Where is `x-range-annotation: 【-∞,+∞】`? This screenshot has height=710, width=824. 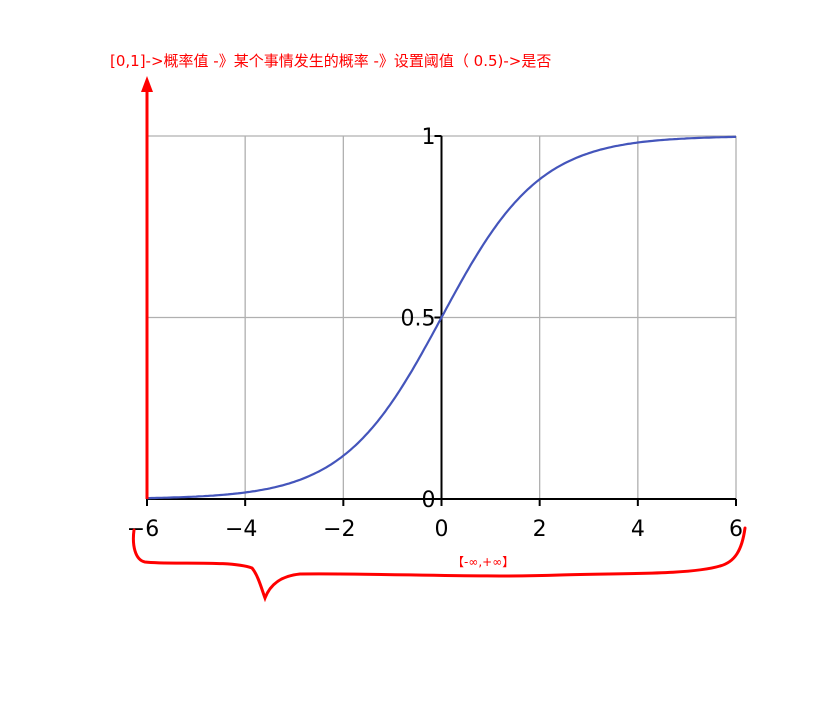 x-range-annotation: 【-∞,+∞】 is located at coordinates (483, 562).